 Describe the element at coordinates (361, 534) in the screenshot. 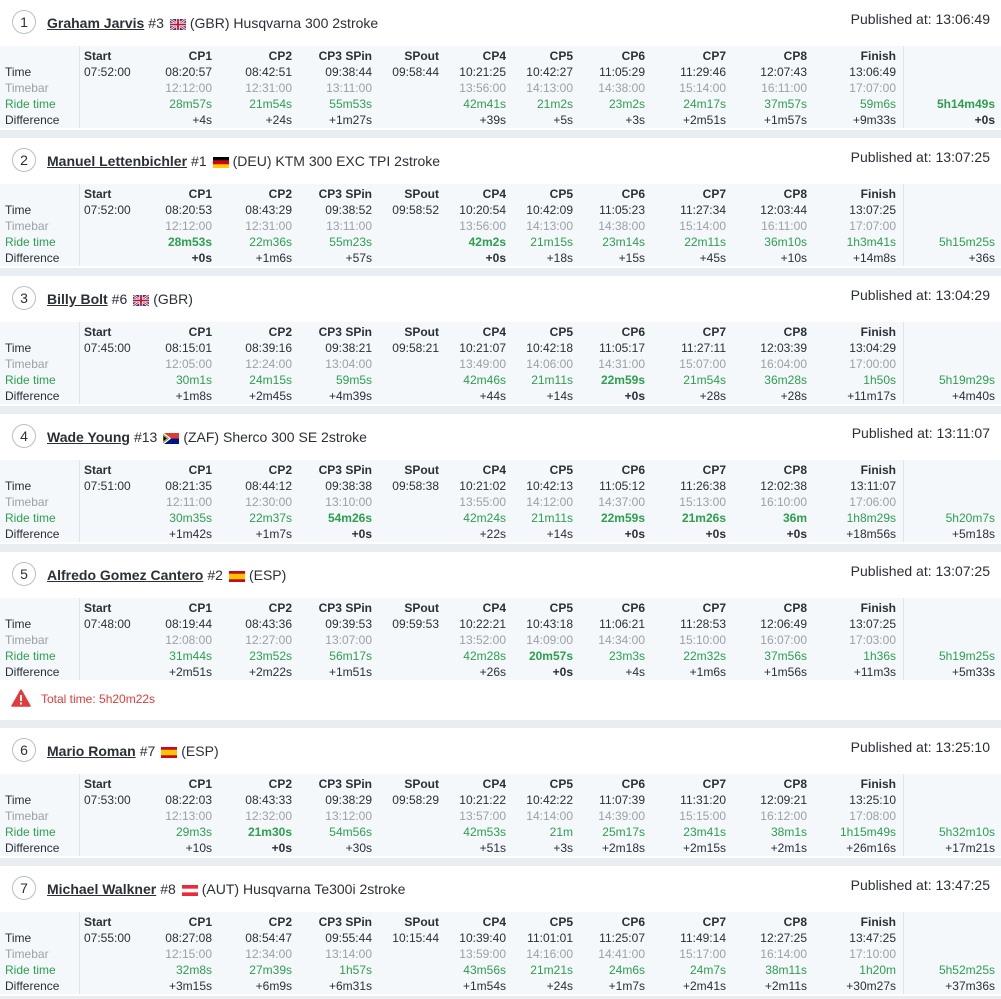

I see `difference-cell: +0s` at that location.